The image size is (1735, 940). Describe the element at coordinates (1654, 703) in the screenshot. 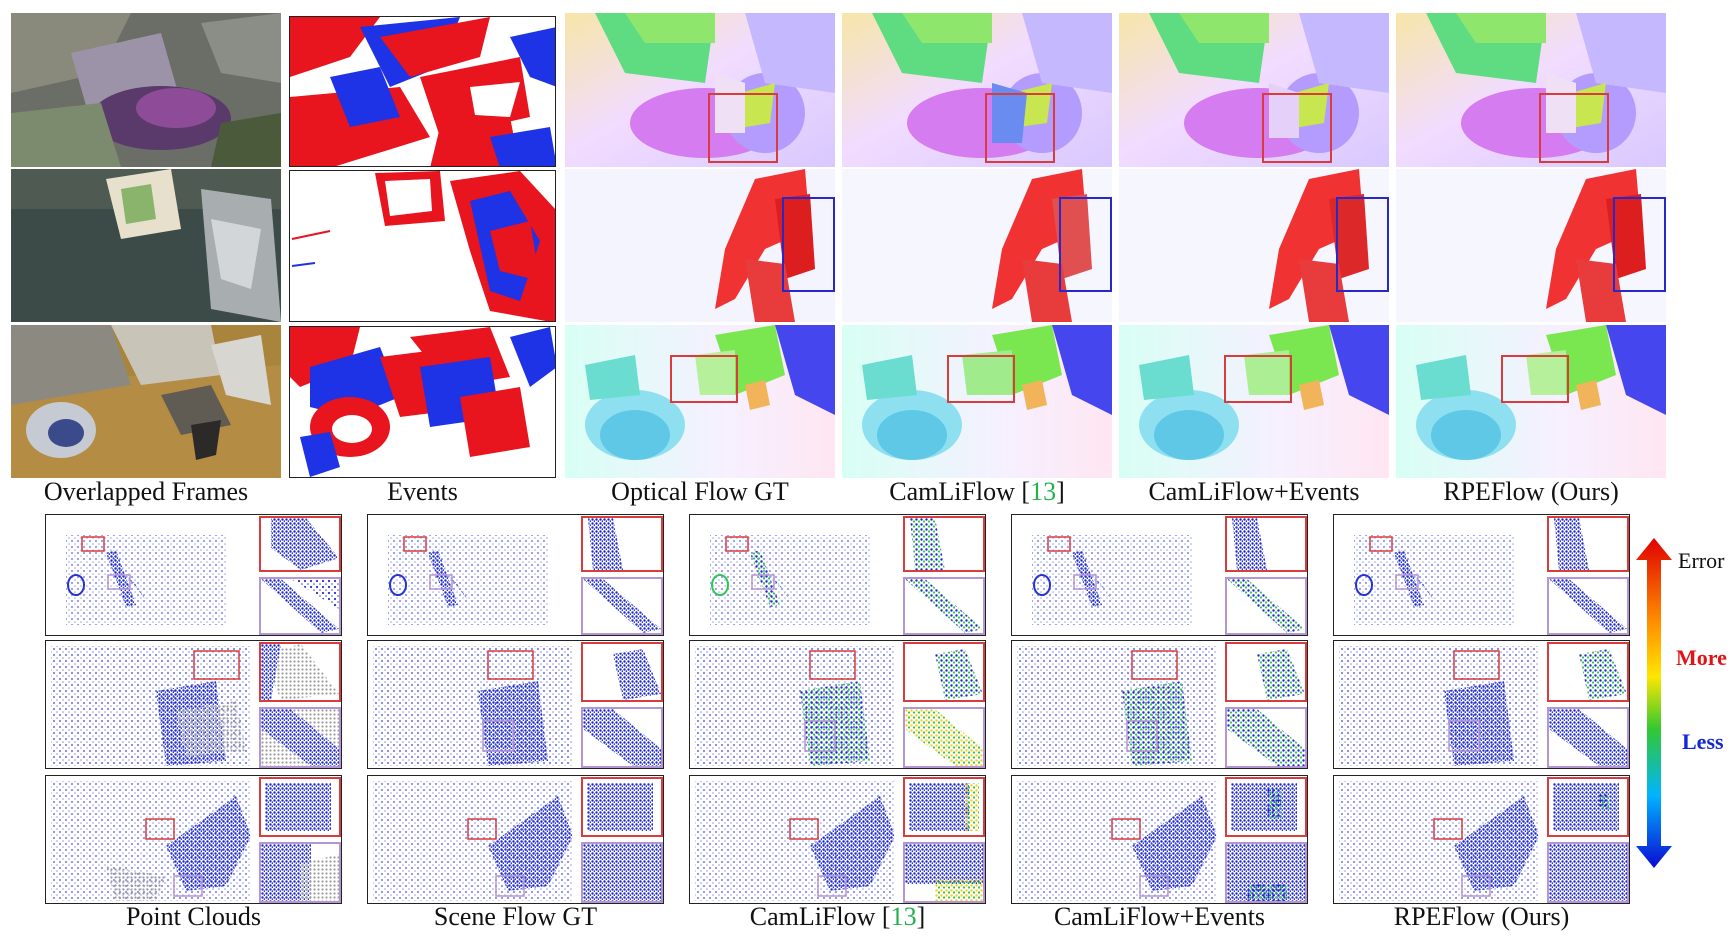

I see `error-colorbar` at that location.